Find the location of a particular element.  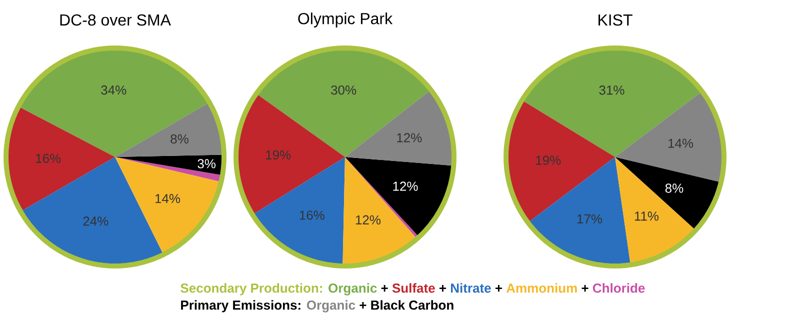

chart-title: DC-8 over SMA is located at coordinates (115, 20).